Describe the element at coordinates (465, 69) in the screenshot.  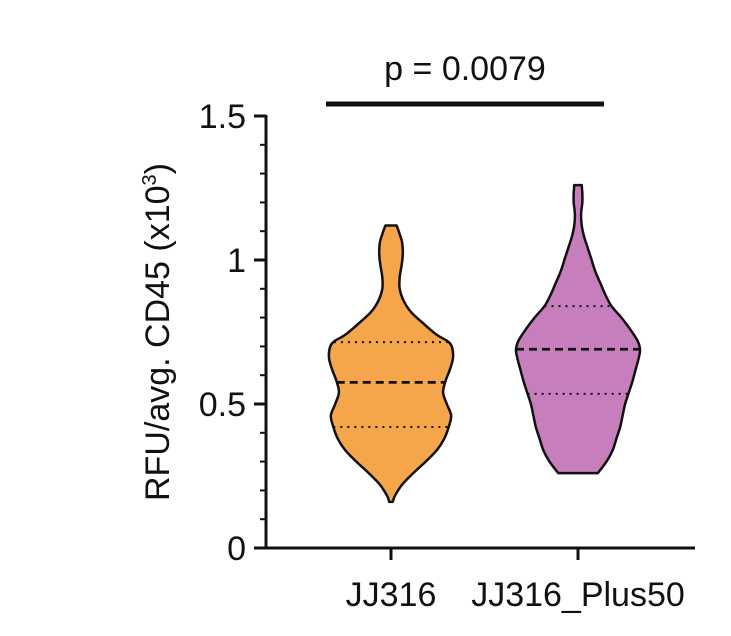
I see `p-value-text: p = 0.0079` at that location.